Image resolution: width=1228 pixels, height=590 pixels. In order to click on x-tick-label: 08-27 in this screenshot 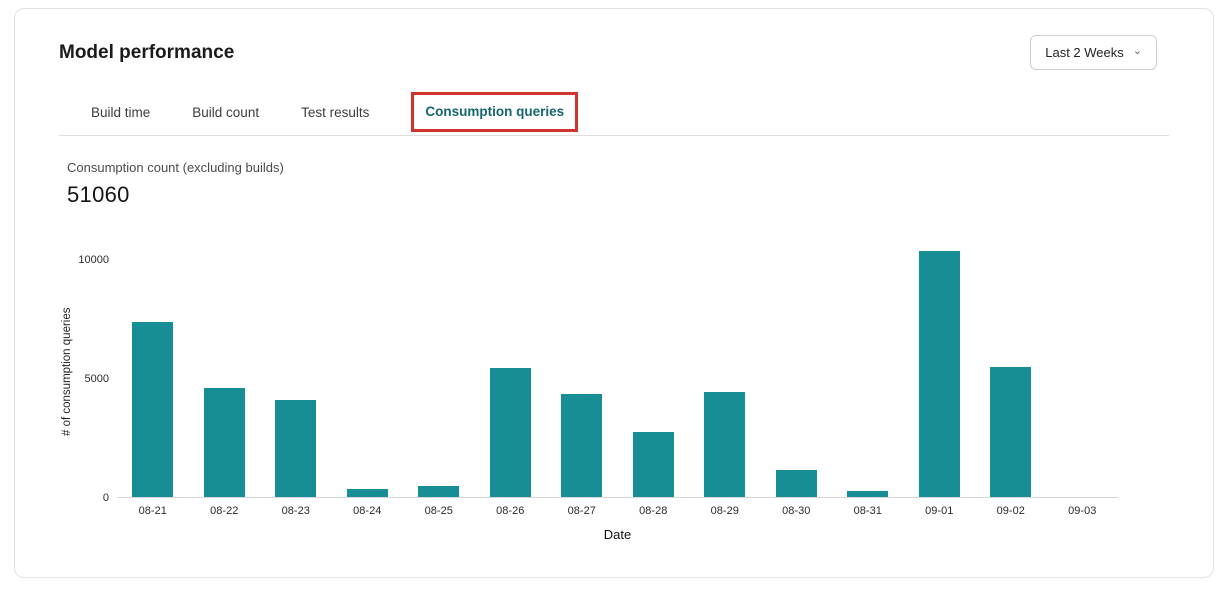, I will do `click(581, 511)`.